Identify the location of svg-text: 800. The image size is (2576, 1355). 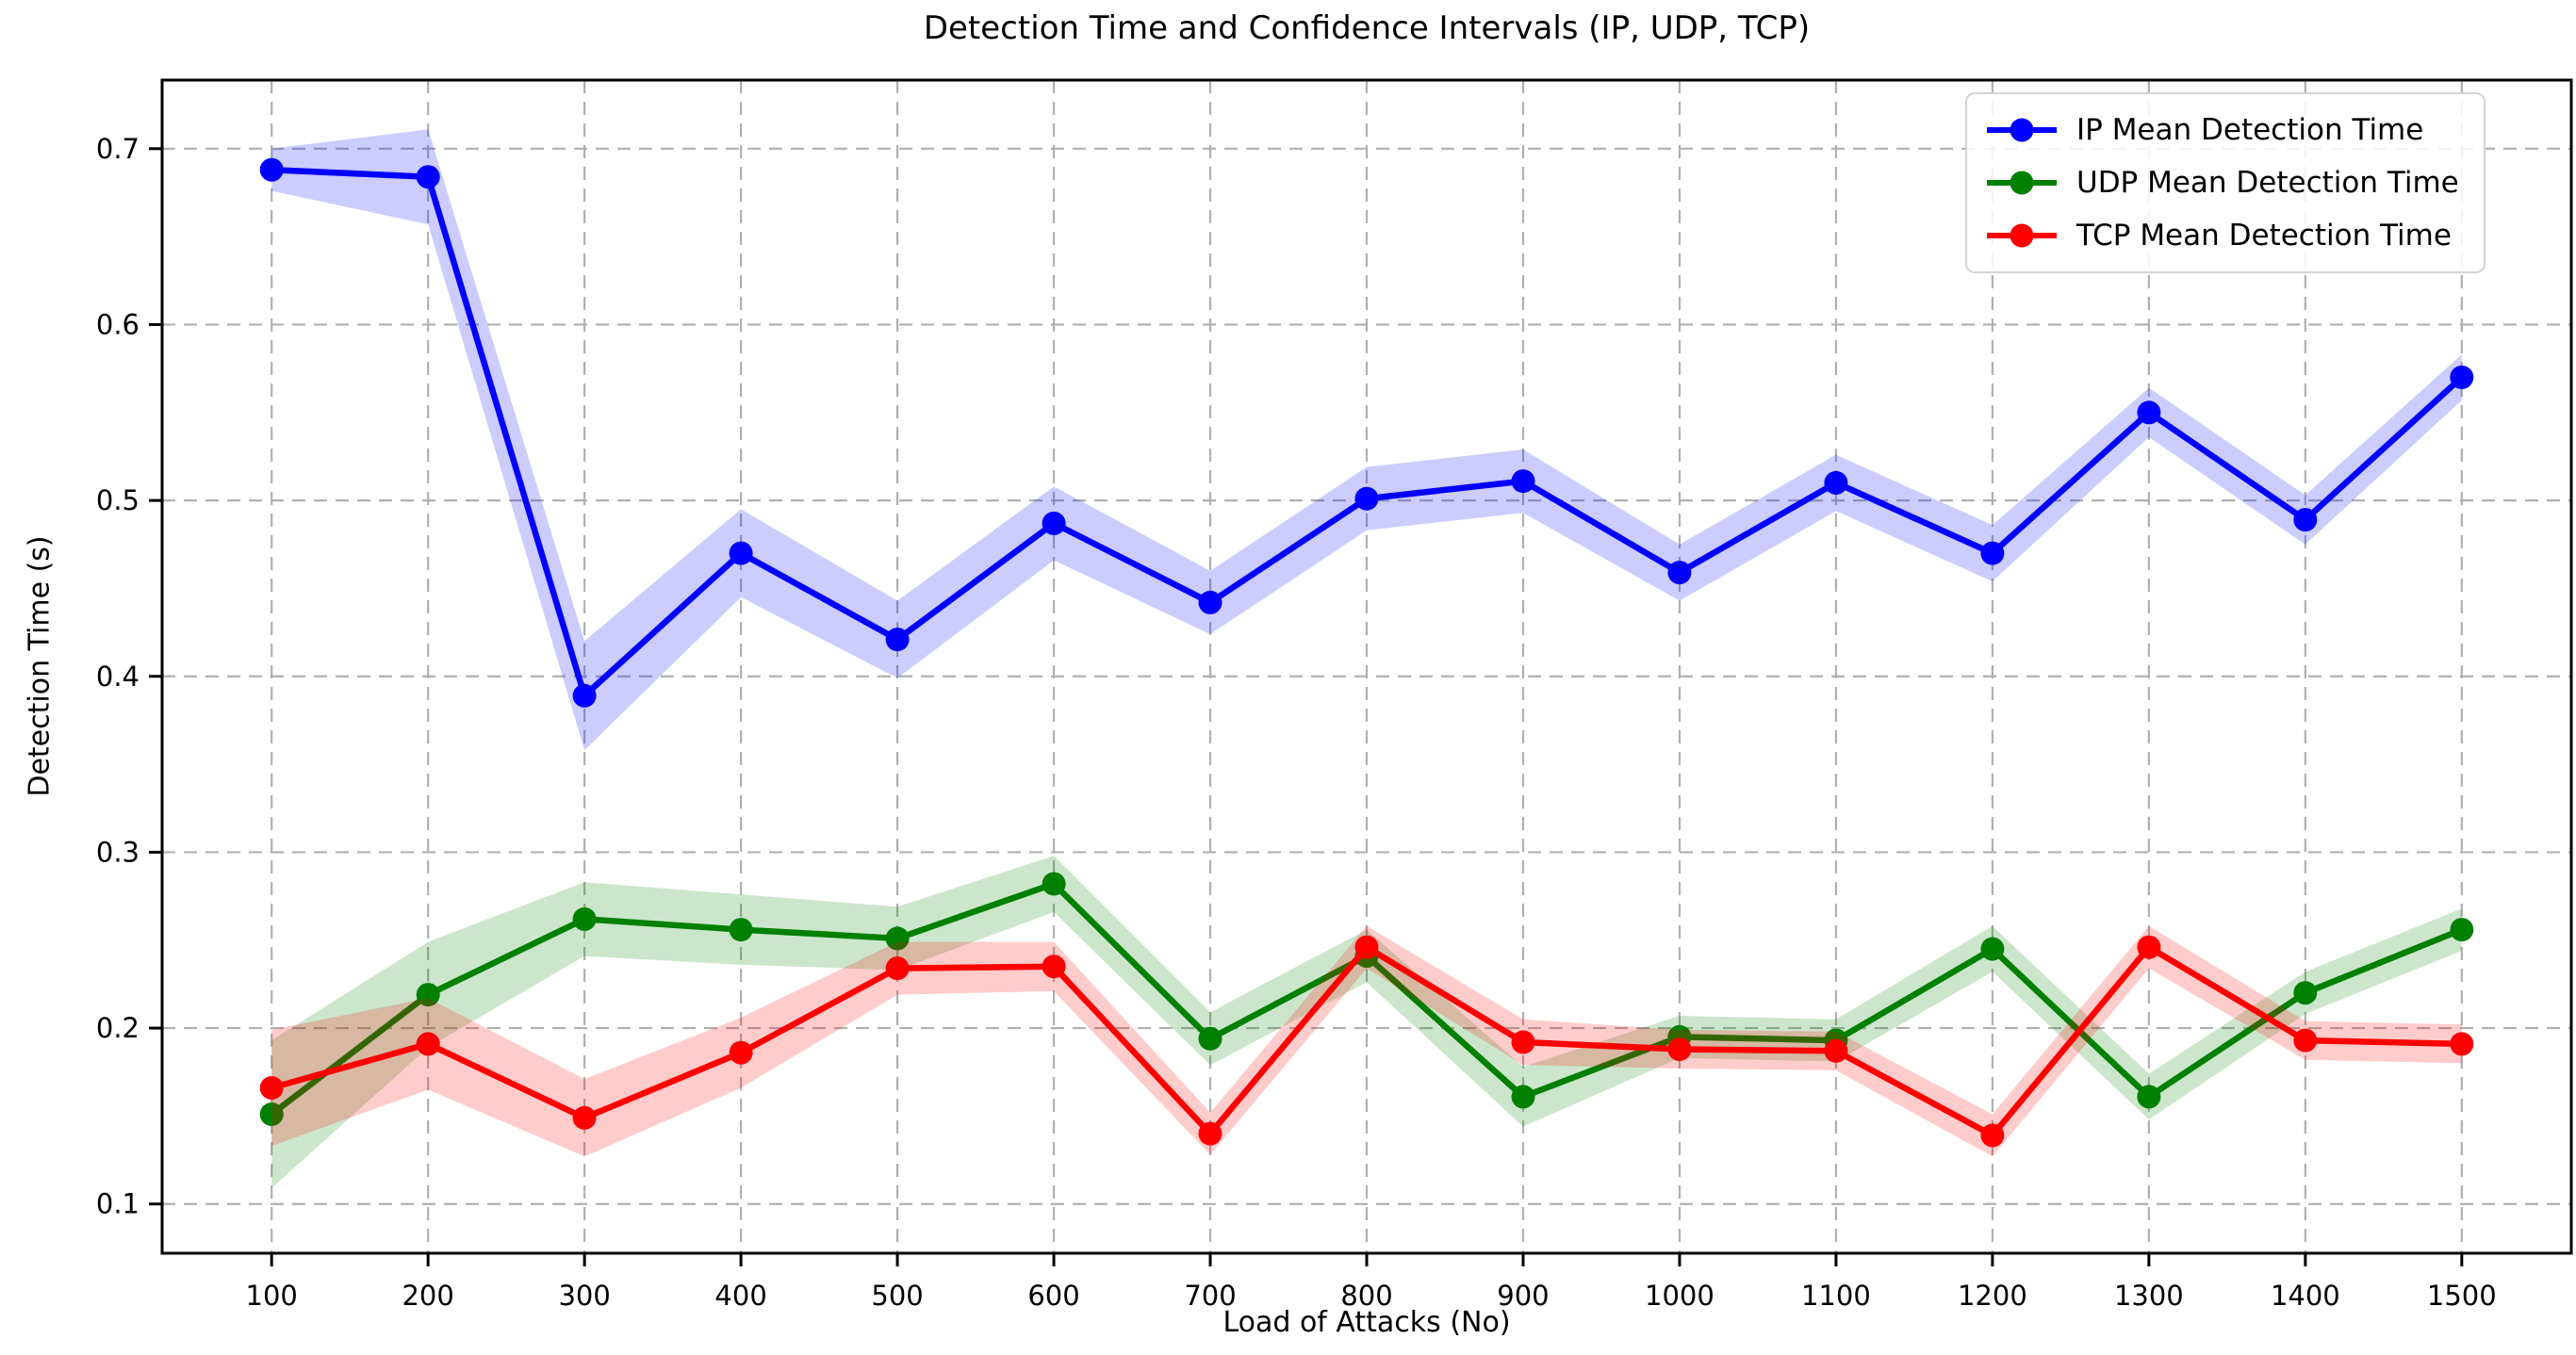
(1366, 1296).